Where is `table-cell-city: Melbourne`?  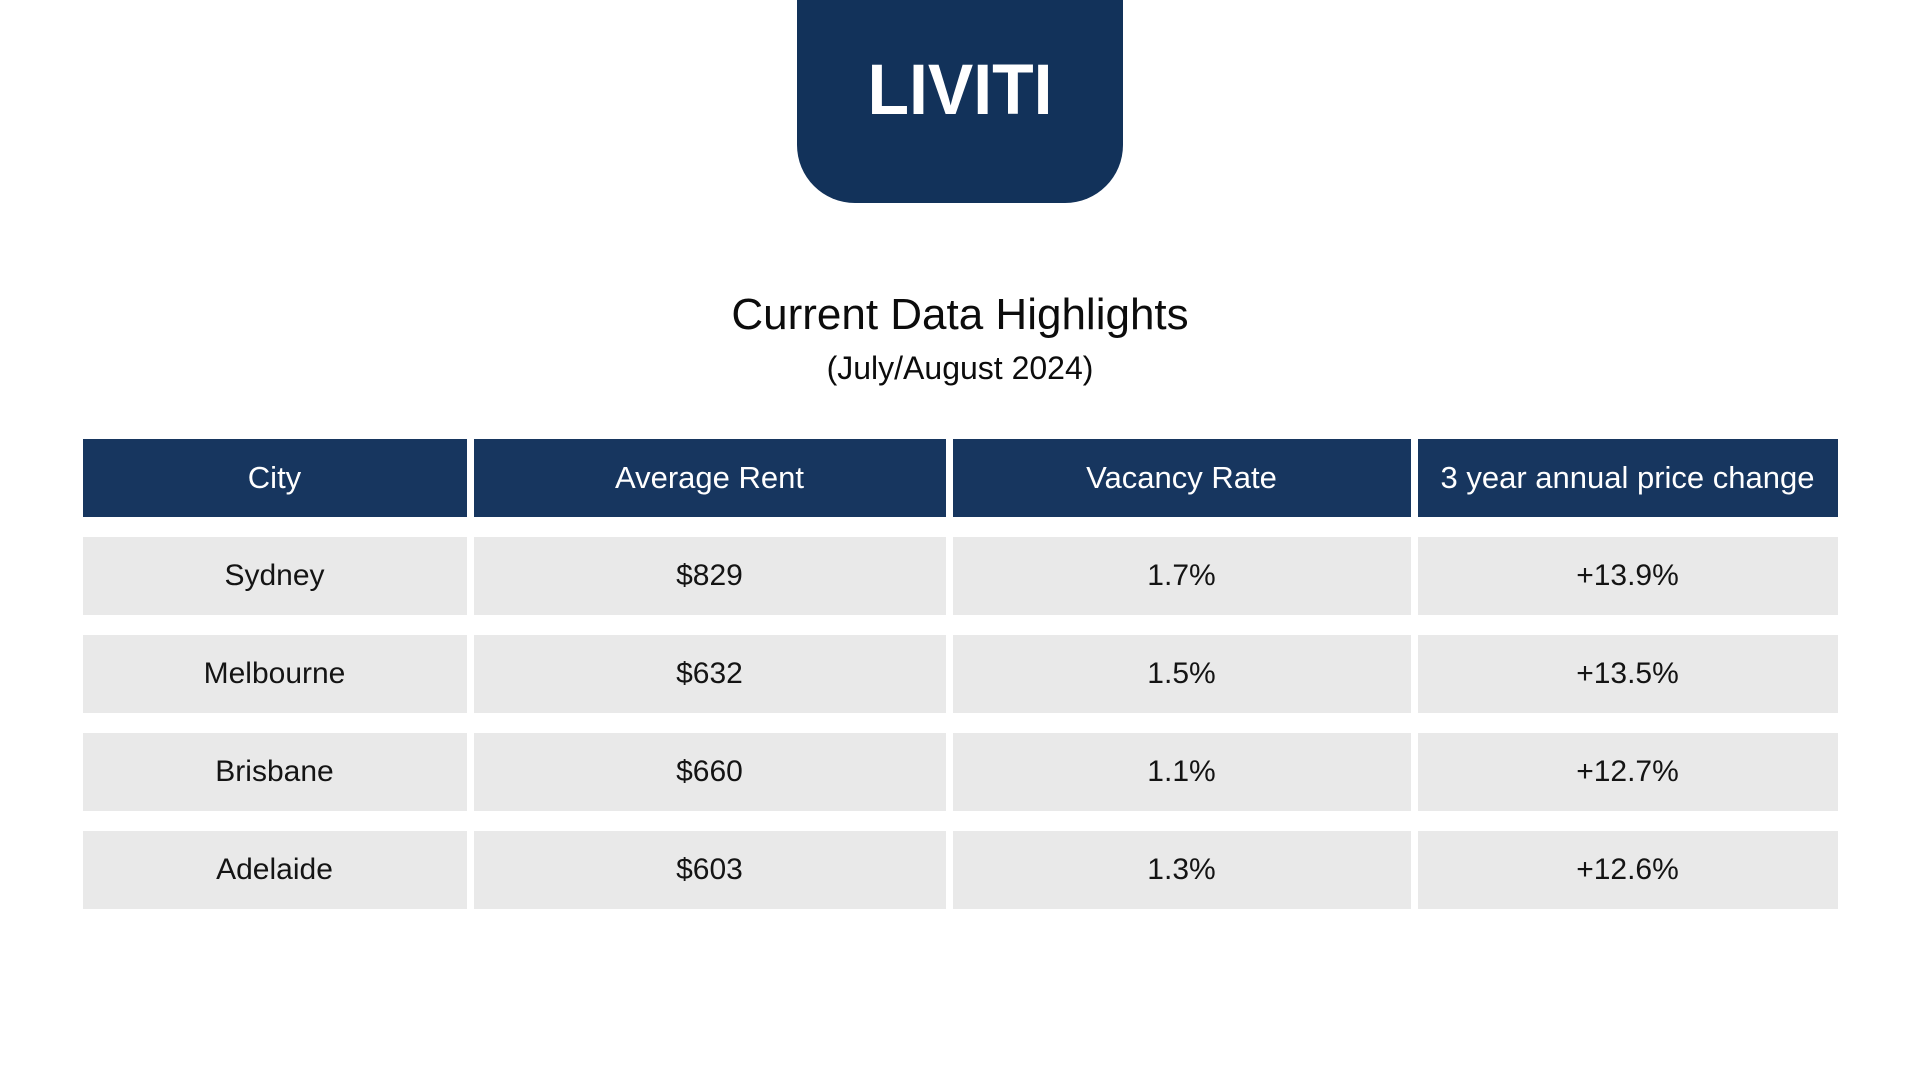 table-cell-city: Melbourne is located at coordinates (274, 673).